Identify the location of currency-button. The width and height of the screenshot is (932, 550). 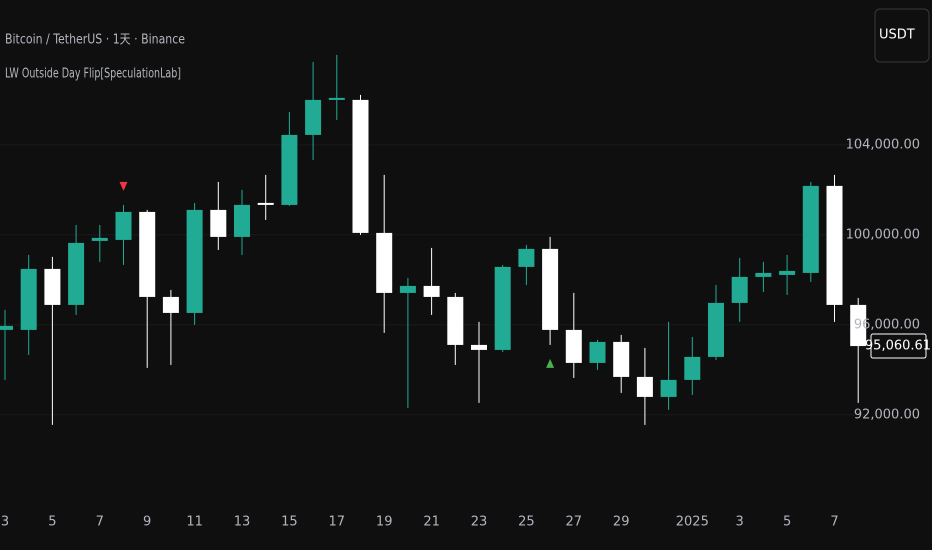
(902, 35).